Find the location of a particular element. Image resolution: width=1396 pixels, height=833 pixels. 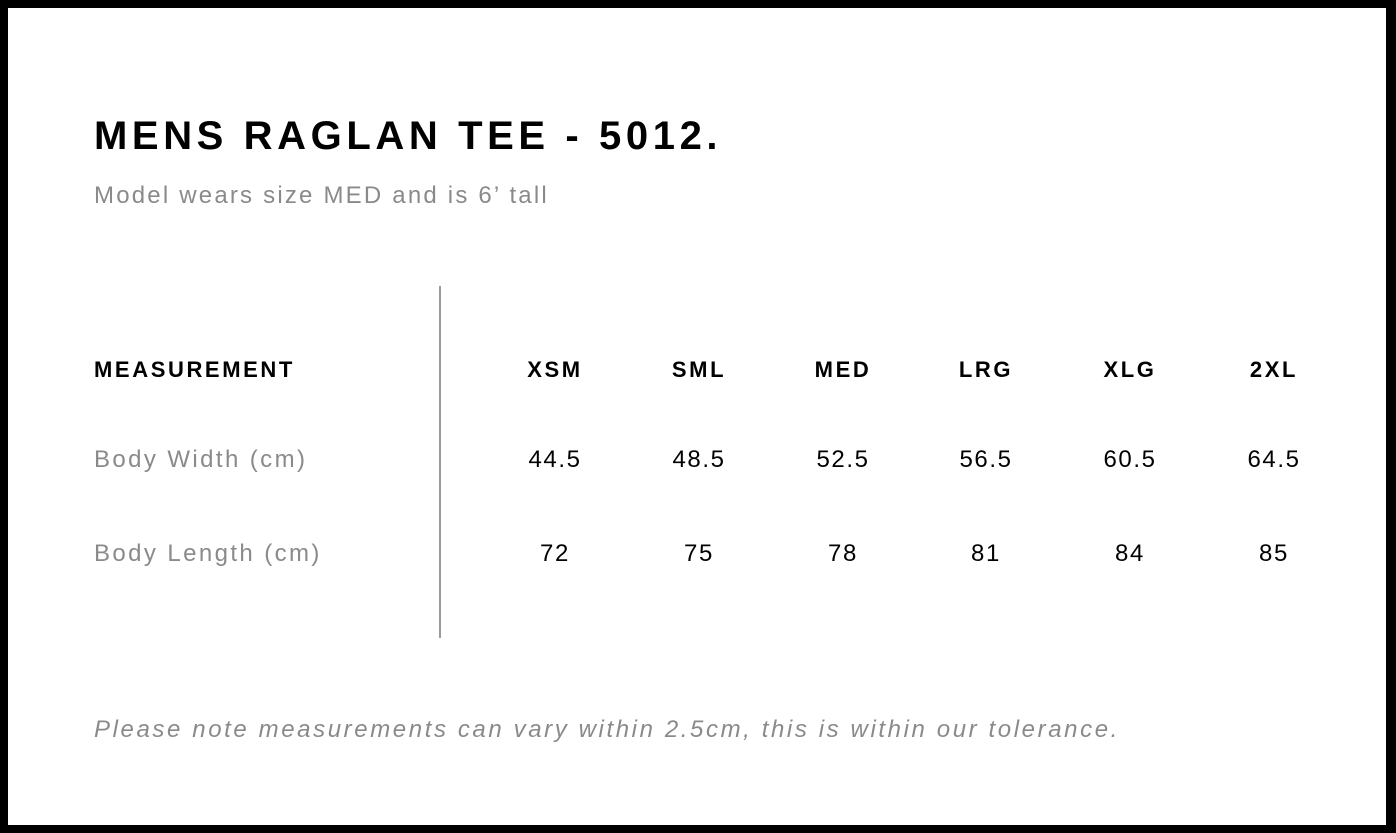

body-length-cell: 78 is located at coordinates (843, 553).